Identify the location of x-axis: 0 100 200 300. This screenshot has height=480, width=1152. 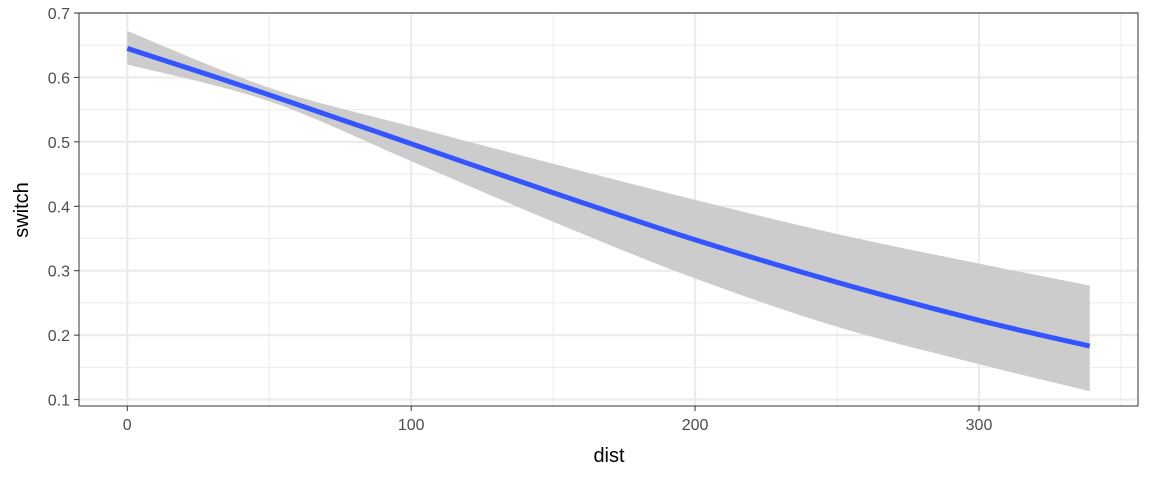
(558, 420).